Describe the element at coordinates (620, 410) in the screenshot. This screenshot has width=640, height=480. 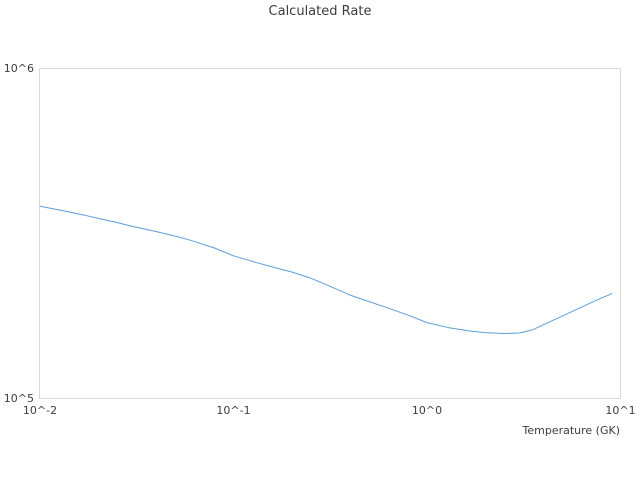
I see `x-axis-tick-label-1e1: 10^1` at that location.